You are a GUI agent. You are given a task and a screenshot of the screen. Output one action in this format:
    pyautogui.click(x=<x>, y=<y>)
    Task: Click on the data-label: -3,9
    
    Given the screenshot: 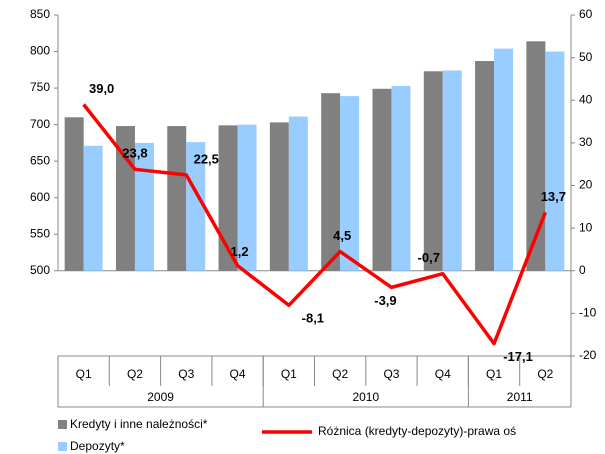 What is the action you would take?
    pyautogui.click(x=385, y=300)
    